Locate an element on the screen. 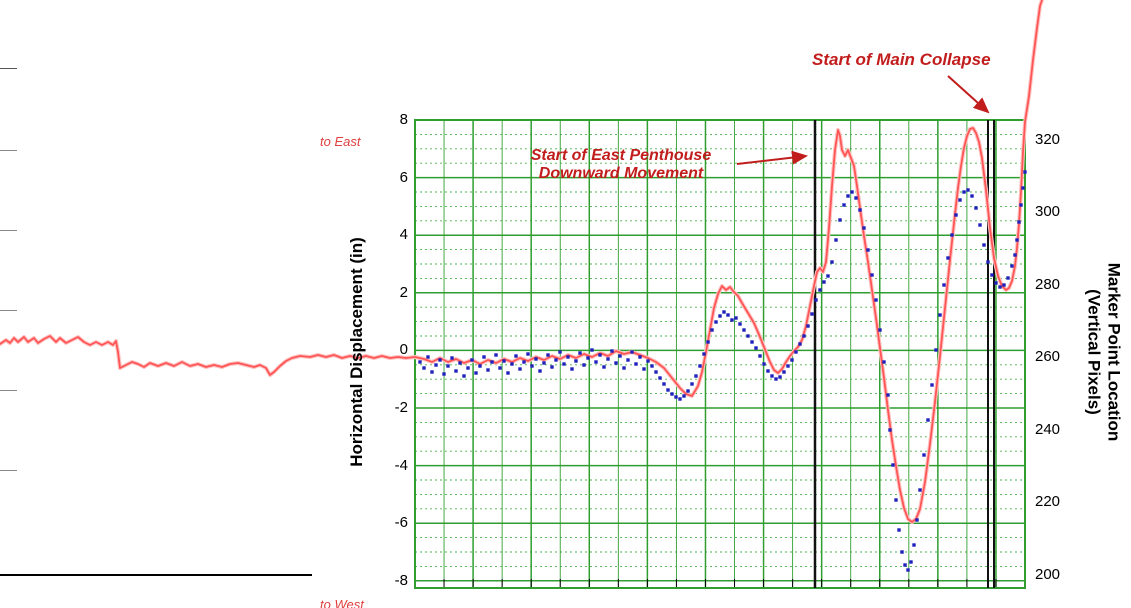 The image size is (1131, 608). left-axis-tick-8: 8 is located at coordinates (403, 119).